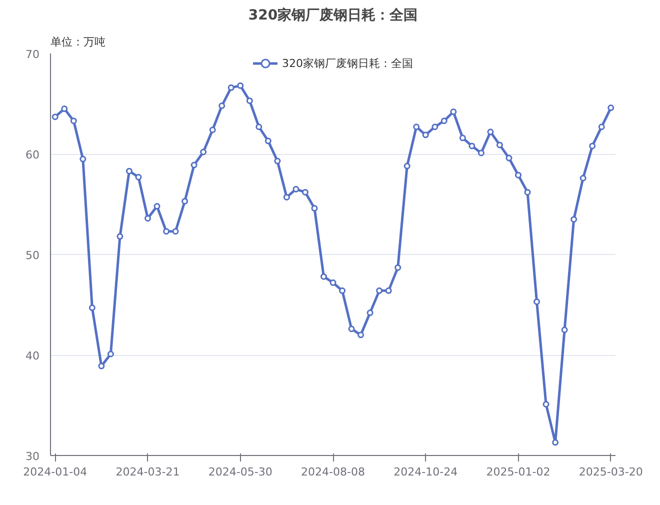  Describe the element at coordinates (33, 456) in the screenshot. I see `y-tick-label: 30` at that location.